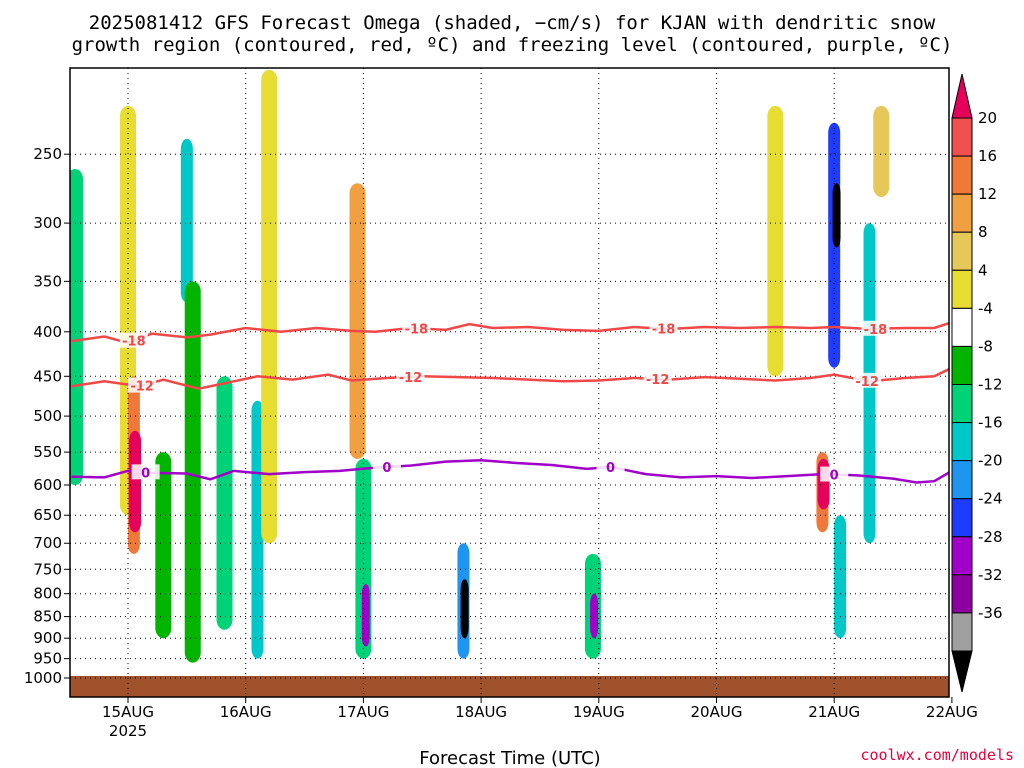  What do you see at coordinates (47, 223) in the screenshot?
I see `y-tick-label: 300` at bounding box center [47, 223].